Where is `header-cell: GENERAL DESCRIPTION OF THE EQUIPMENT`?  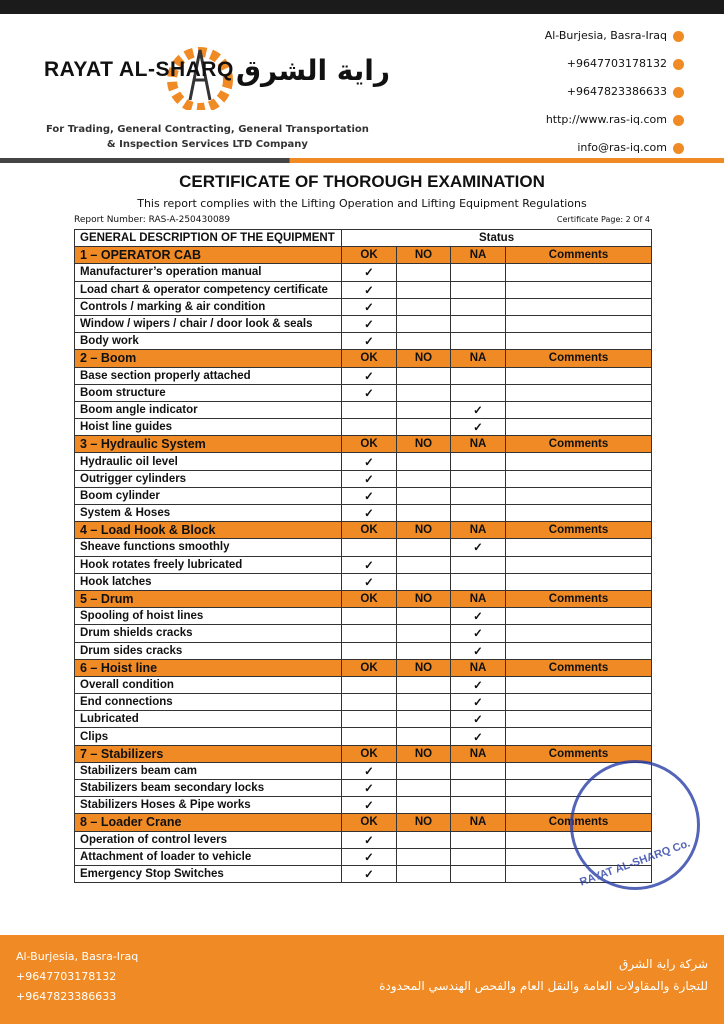
header-cell: GENERAL DESCRIPTION OF THE EQUIPMENT is located at coordinates (208, 238).